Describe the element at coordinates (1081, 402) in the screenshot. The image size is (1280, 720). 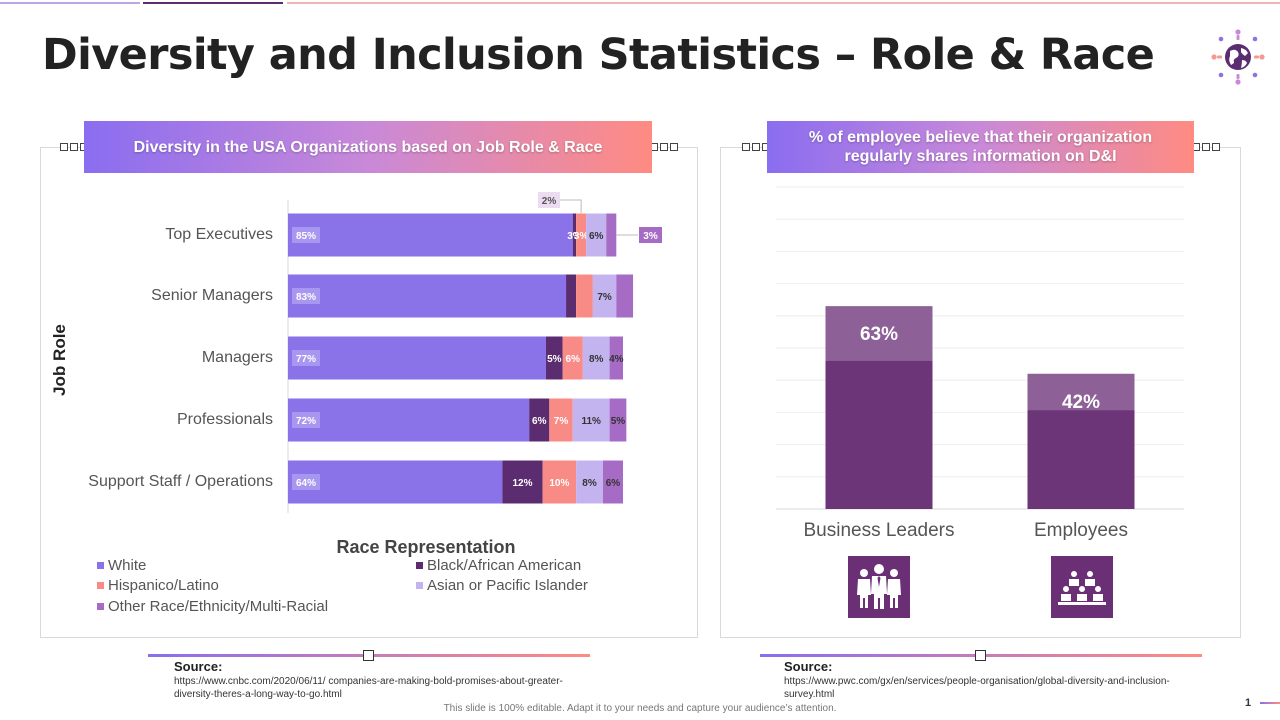
I see `column-data-label: 42%` at that location.